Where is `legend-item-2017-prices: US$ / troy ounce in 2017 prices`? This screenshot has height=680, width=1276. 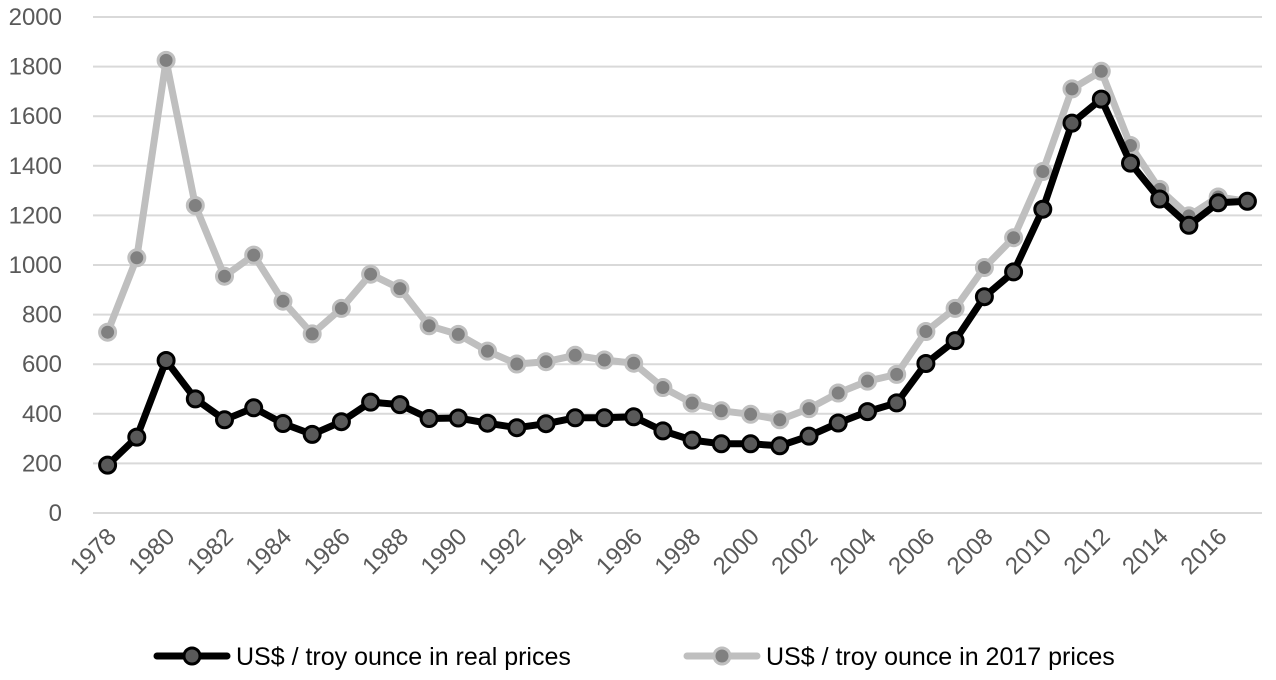
legend-item-2017-prices: US$ / troy ounce in 2017 prices is located at coordinates (899, 657).